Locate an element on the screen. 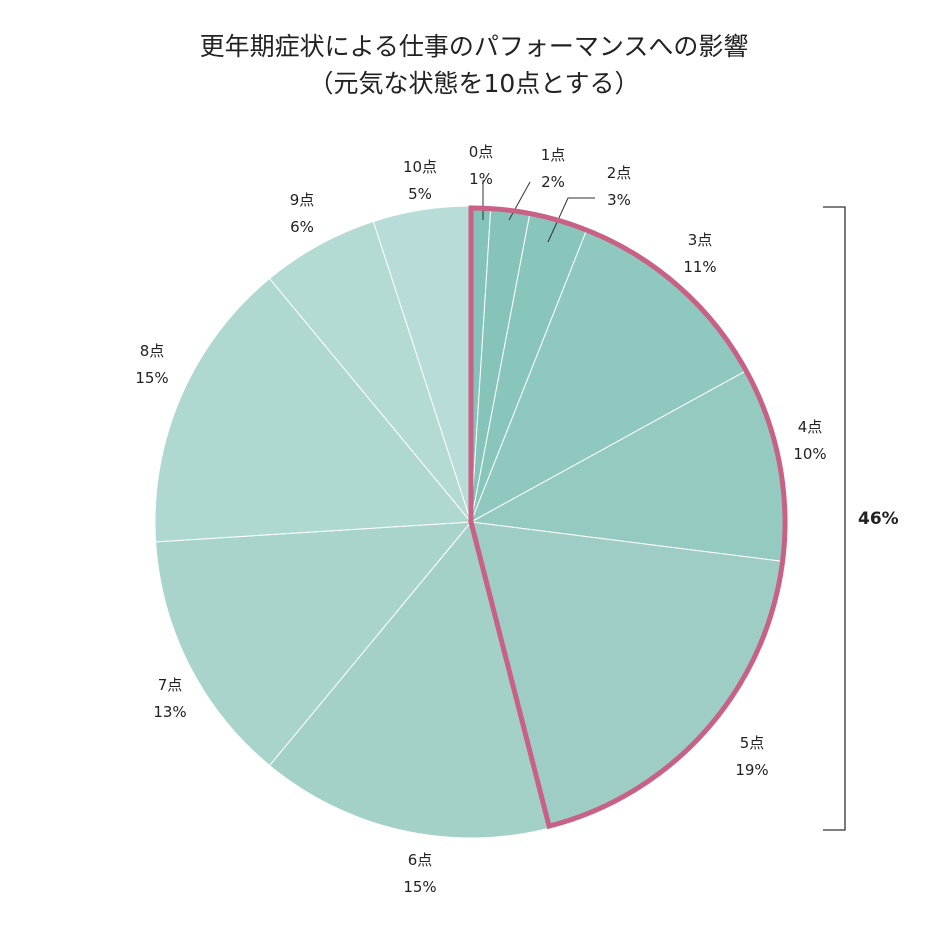 The width and height of the screenshot is (948, 926). slice-value-label: 11% is located at coordinates (699, 267).